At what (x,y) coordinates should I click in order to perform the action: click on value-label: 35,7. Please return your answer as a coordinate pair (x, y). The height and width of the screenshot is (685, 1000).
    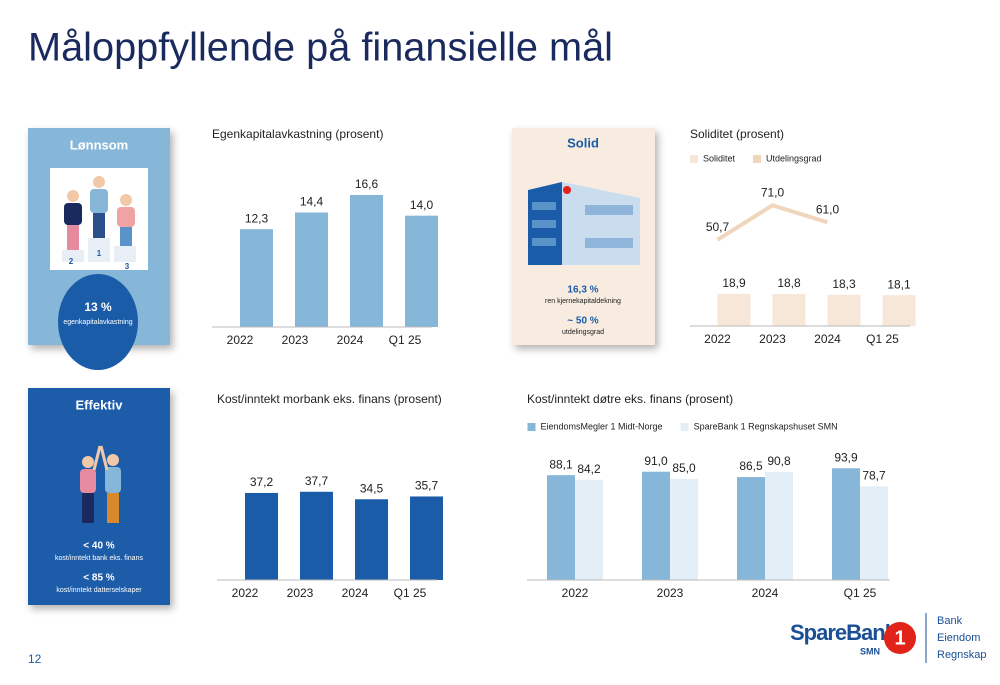
    Looking at the image, I should click on (427, 486).